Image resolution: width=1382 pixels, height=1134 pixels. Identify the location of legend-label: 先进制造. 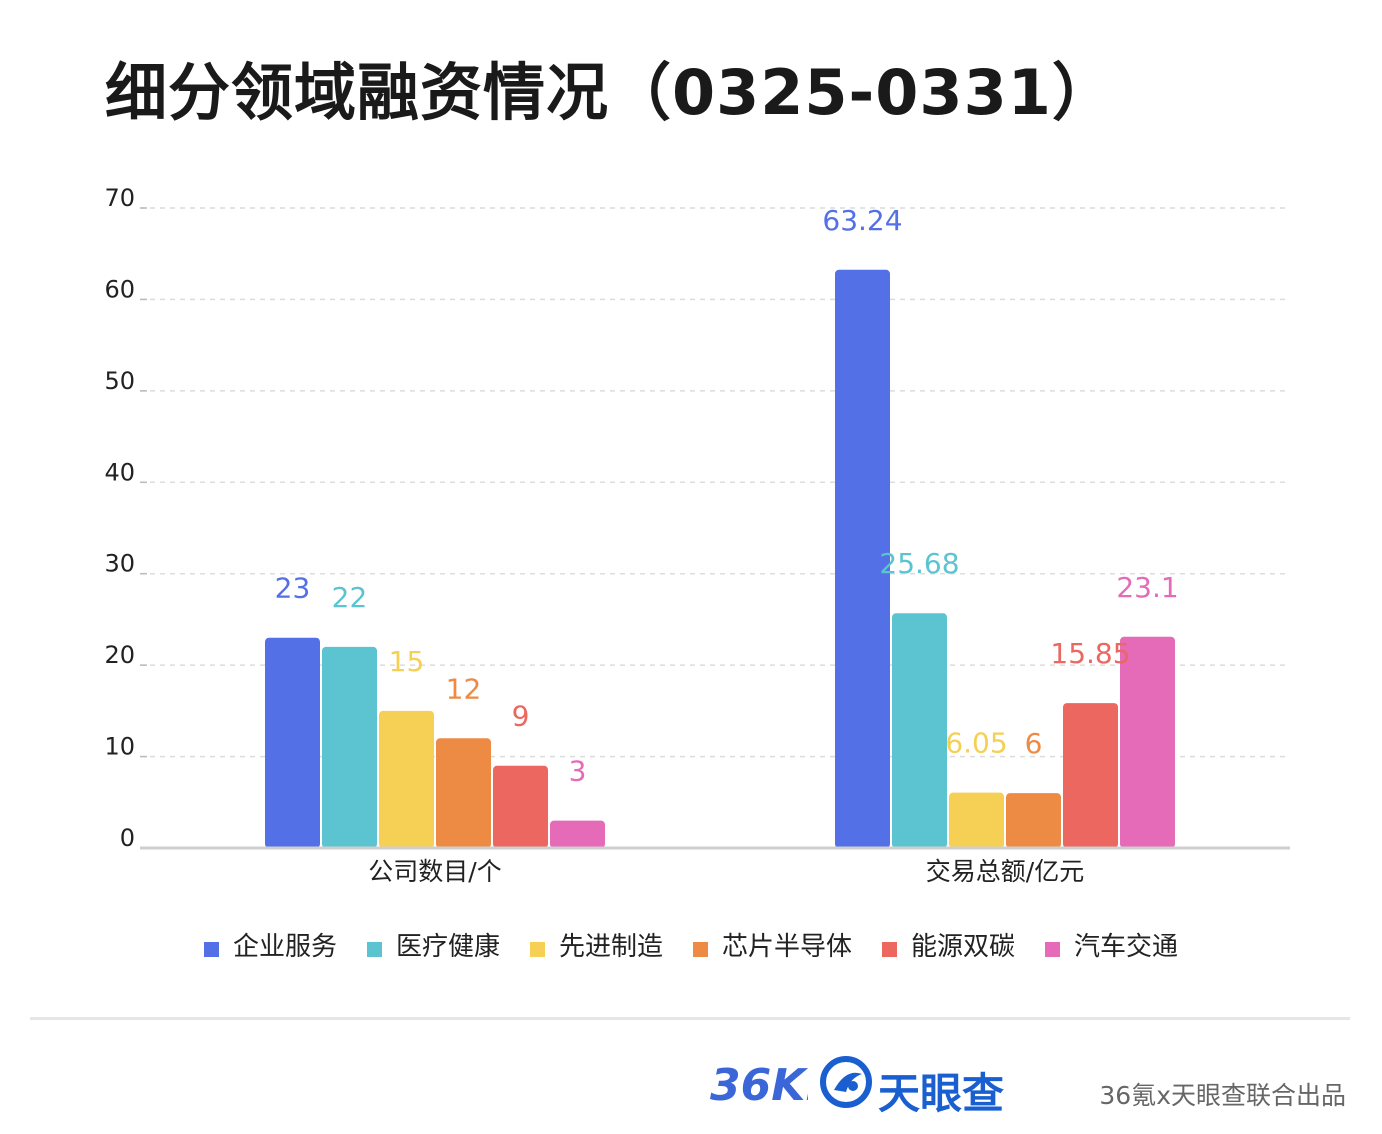
(610, 947).